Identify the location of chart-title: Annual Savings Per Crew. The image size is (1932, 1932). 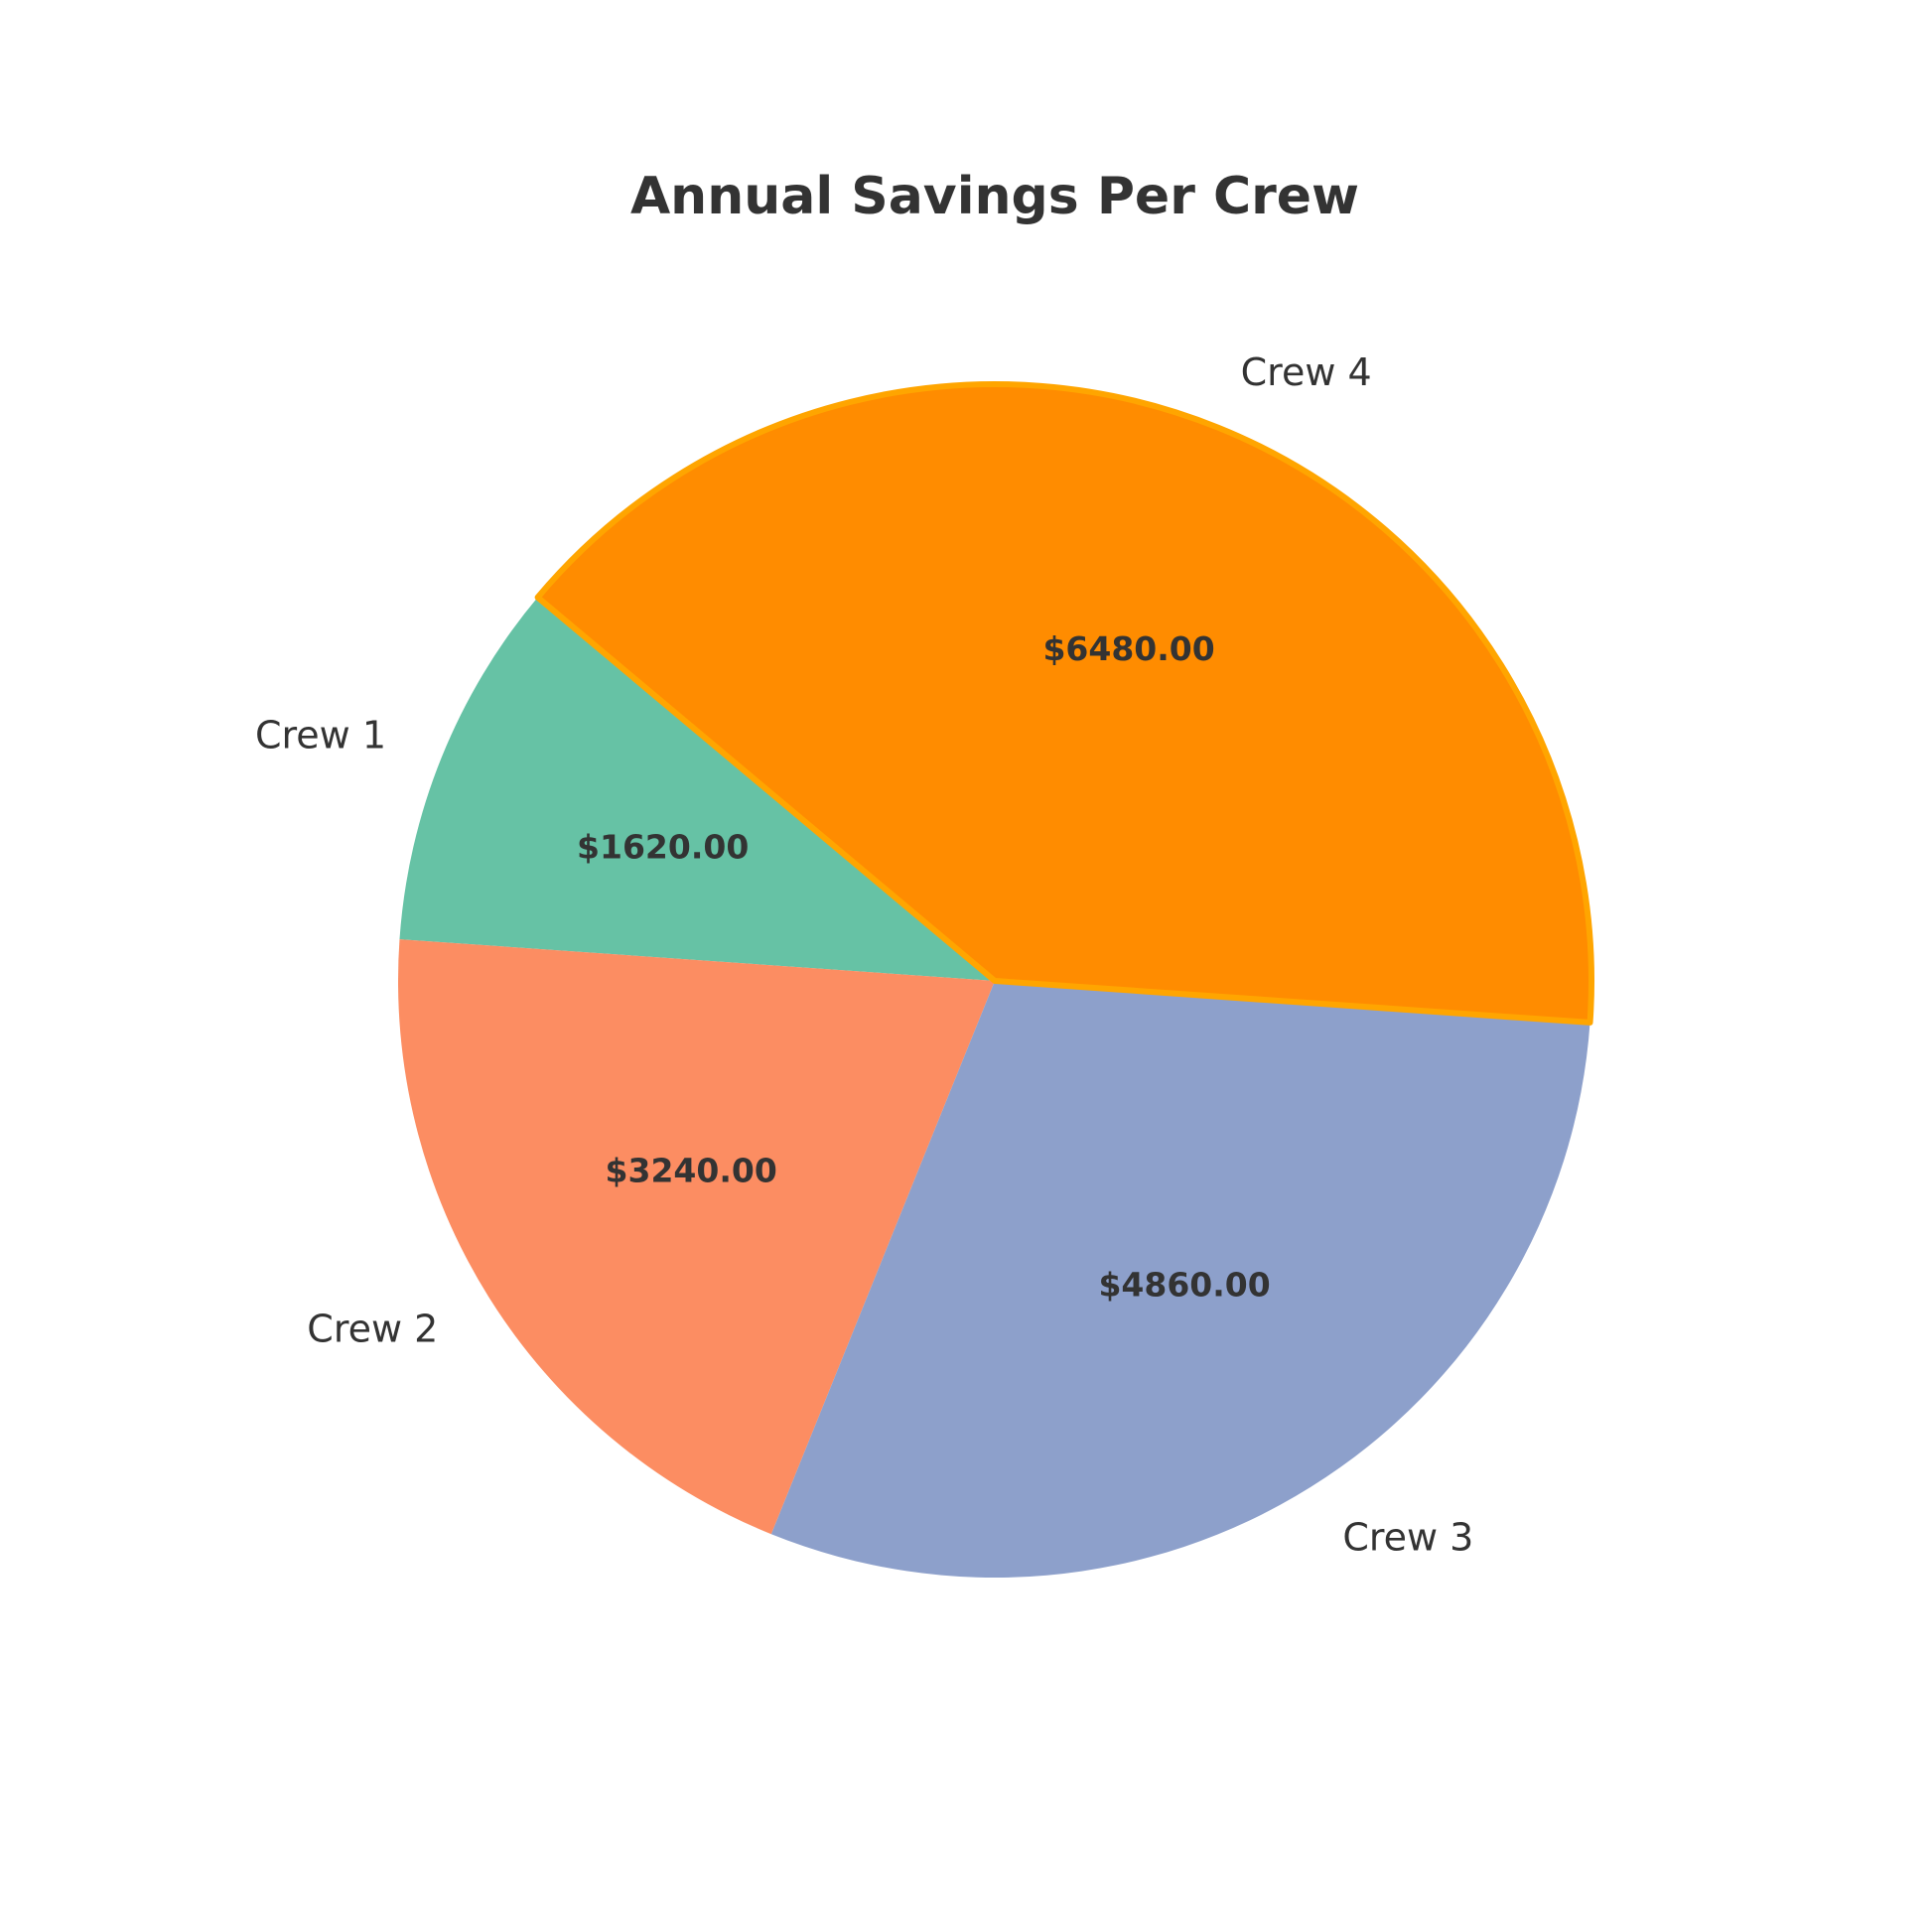
(995, 197).